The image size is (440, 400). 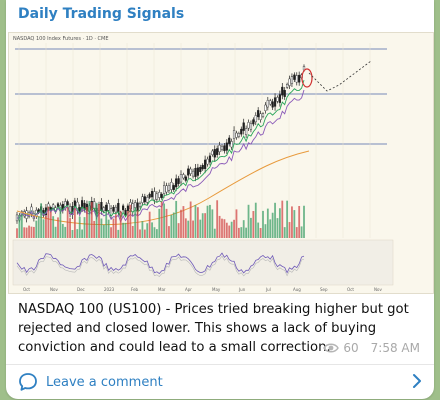 I want to click on leave-comment-button: Leave a comment, so click(x=220, y=382).